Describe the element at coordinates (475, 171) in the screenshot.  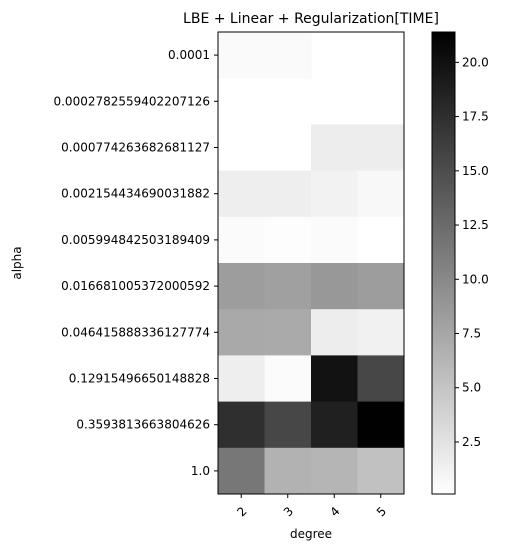
I see `colorbar-tick-label: 15.0` at that location.